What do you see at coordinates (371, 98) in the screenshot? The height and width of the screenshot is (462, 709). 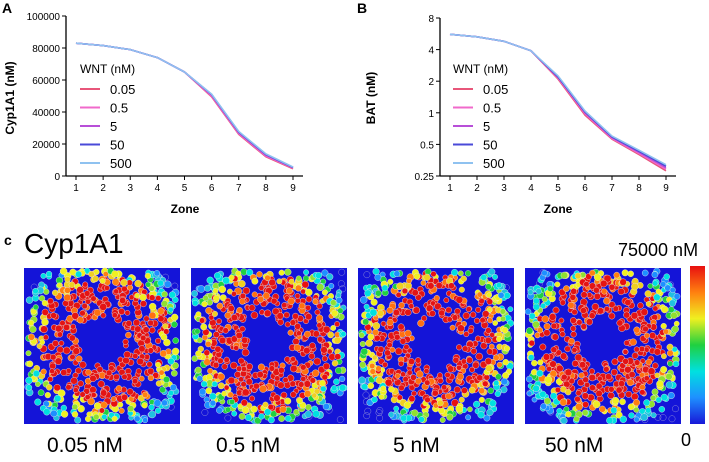 I see `chart-b-ylabel: BAT (nM)` at bounding box center [371, 98].